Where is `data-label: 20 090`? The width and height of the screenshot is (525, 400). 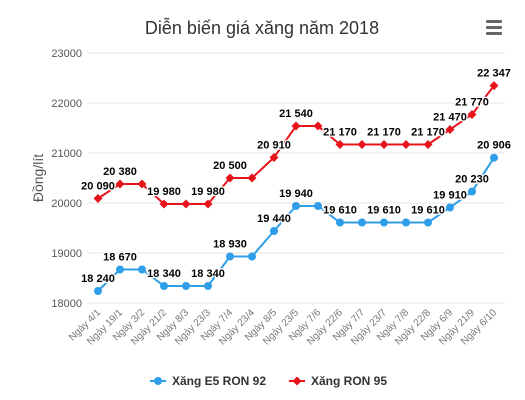 data-label: 20 090 is located at coordinates (98, 187).